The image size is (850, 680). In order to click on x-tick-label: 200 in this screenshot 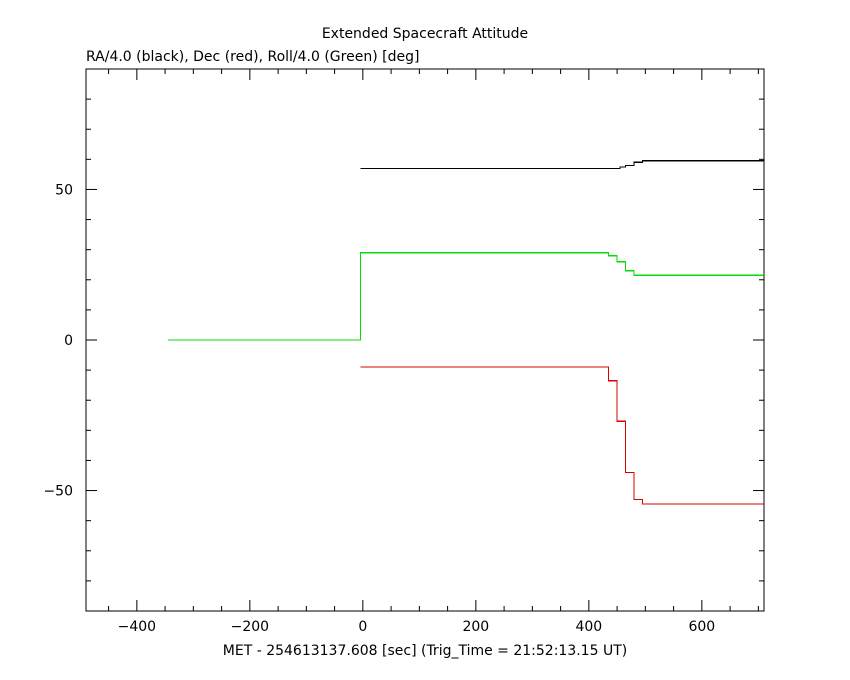, I will do `click(475, 627)`.